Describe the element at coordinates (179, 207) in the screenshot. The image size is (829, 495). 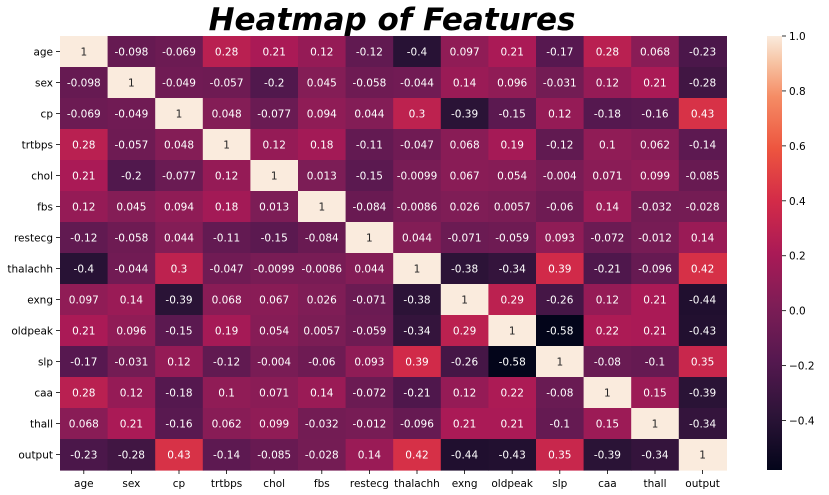
I see `heatmap-cell-fbs-cp` at that location.